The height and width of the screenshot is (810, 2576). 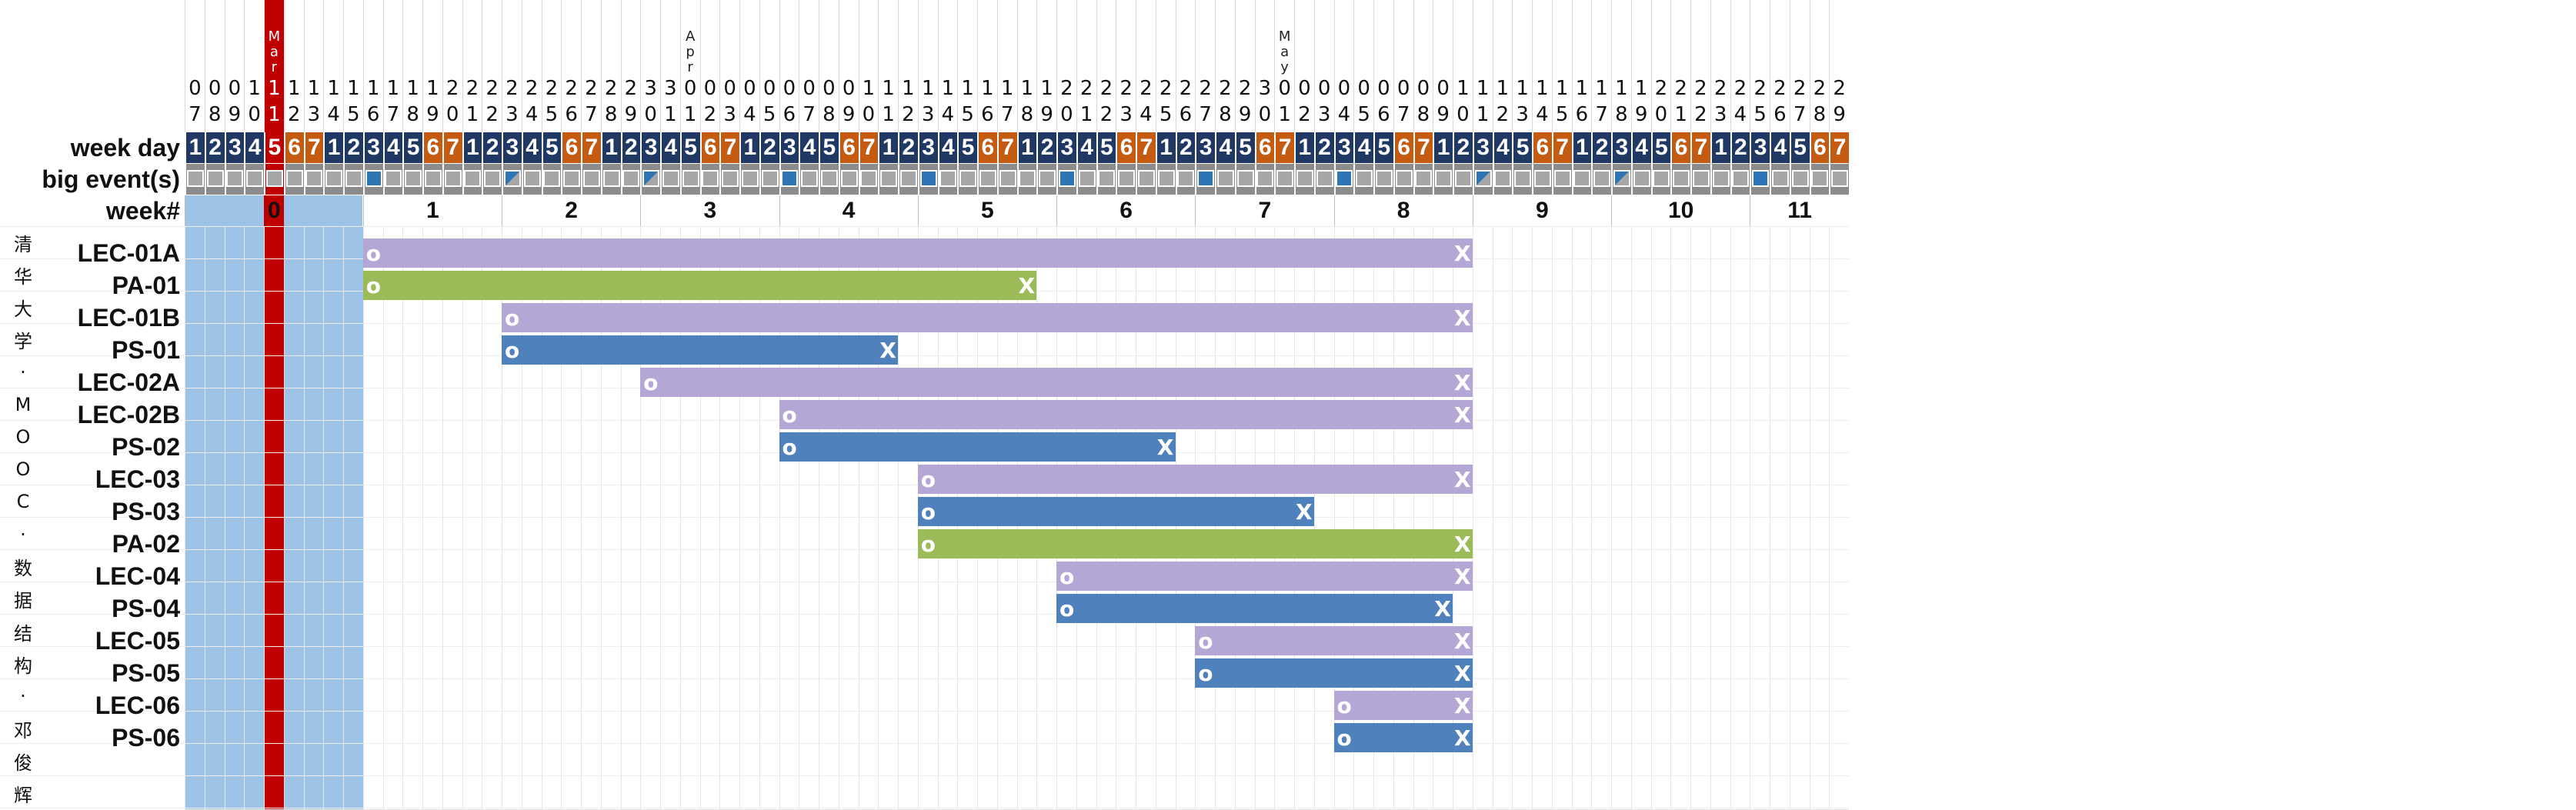 What do you see at coordinates (1700, 147) in the screenshot?
I see `weekday-cell: 7` at bounding box center [1700, 147].